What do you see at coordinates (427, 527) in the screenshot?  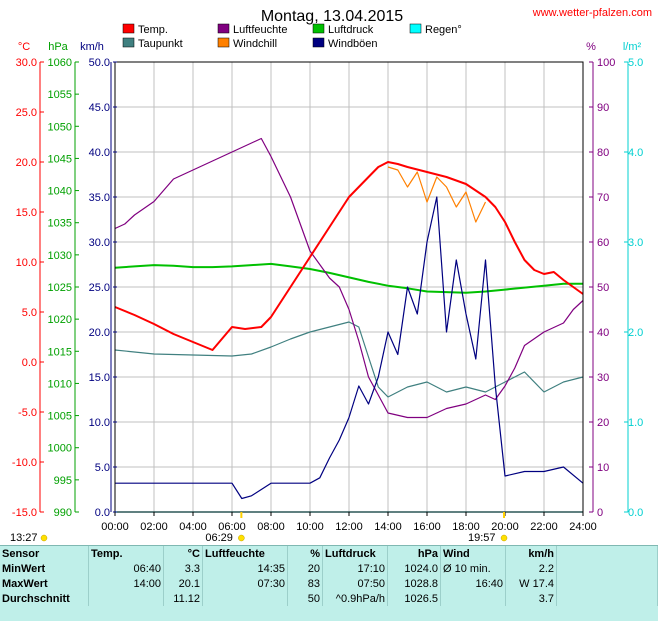 I see `x-tick-label: 16:00` at bounding box center [427, 527].